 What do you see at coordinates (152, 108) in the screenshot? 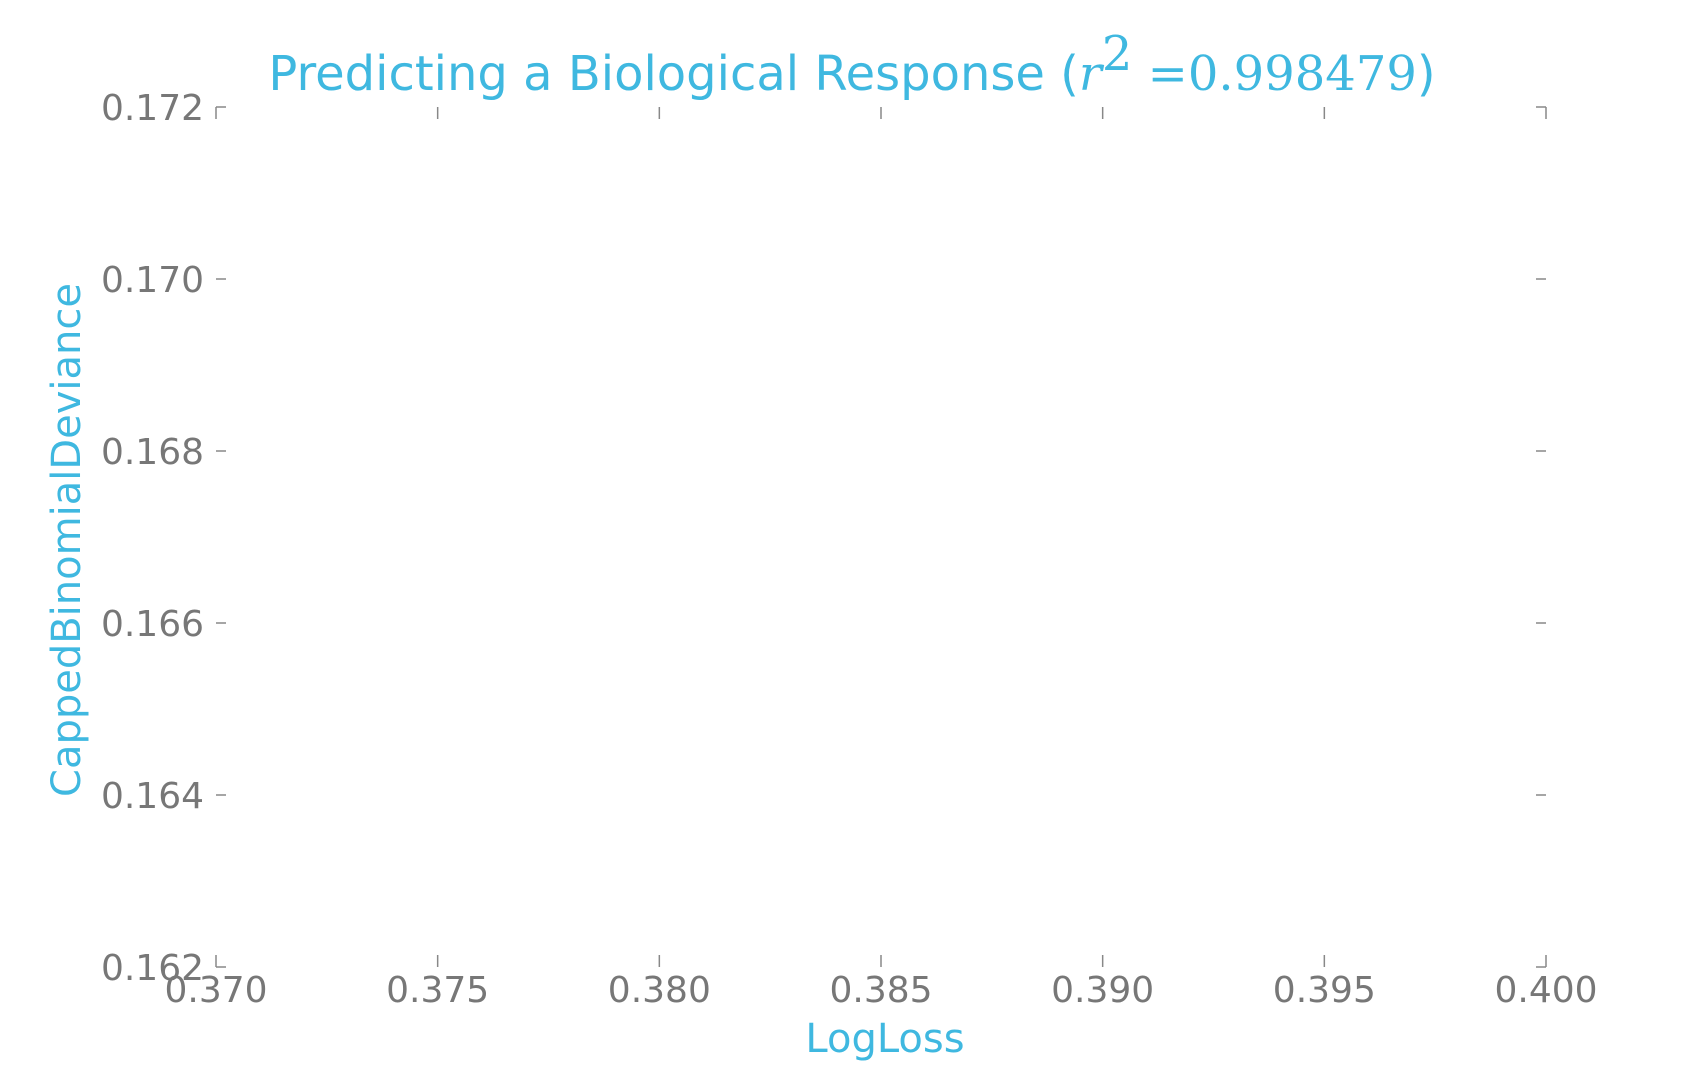
I see `y-tick-label-5: 0.172` at bounding box center [152, 108].